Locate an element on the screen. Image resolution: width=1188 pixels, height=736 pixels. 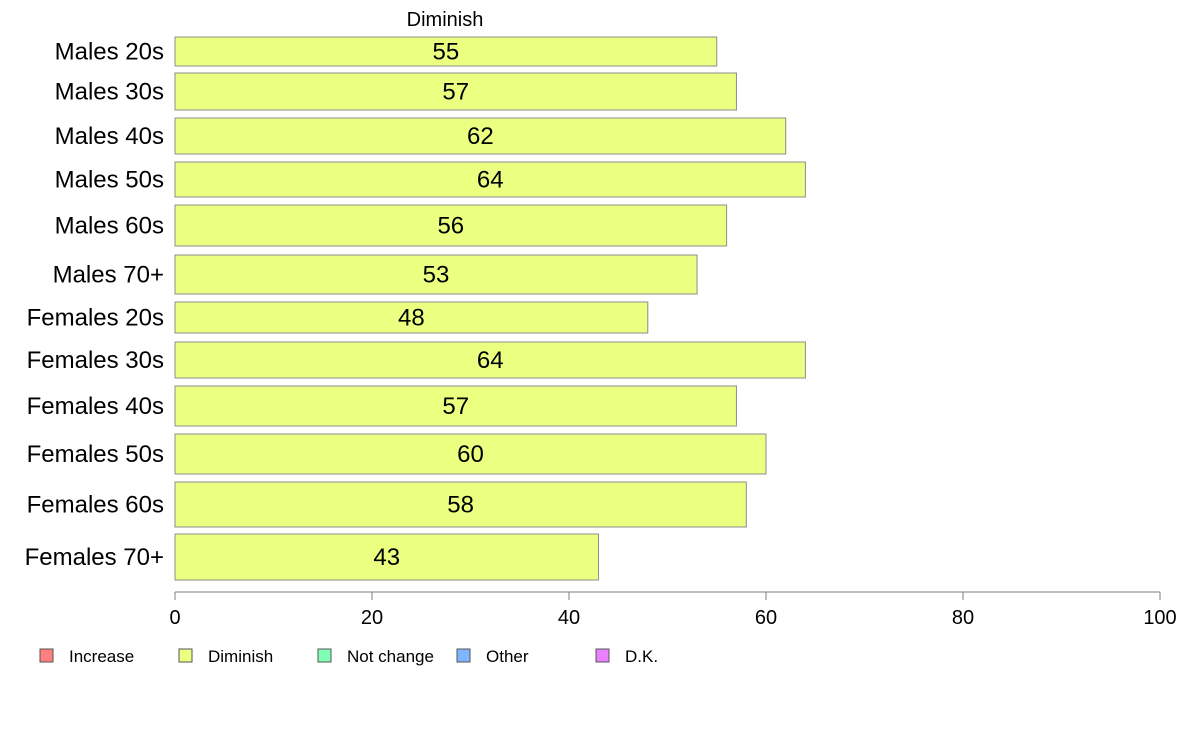
legend-label: Other is located at coordinates (507, 656).